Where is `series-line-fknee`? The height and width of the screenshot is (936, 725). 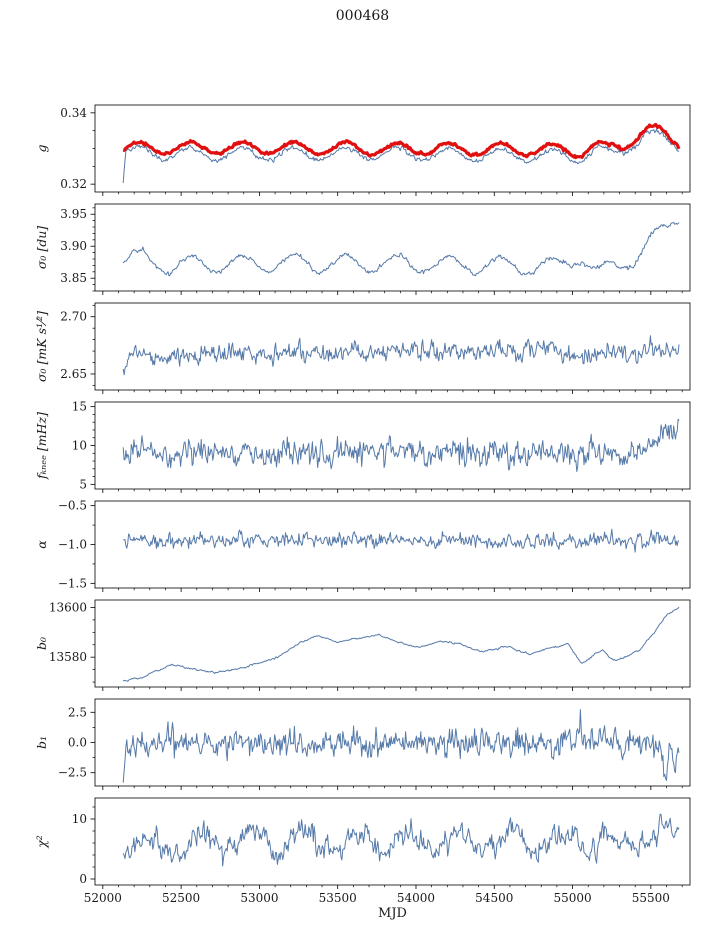 series-line-fknee is located at coordinates (401, 445).